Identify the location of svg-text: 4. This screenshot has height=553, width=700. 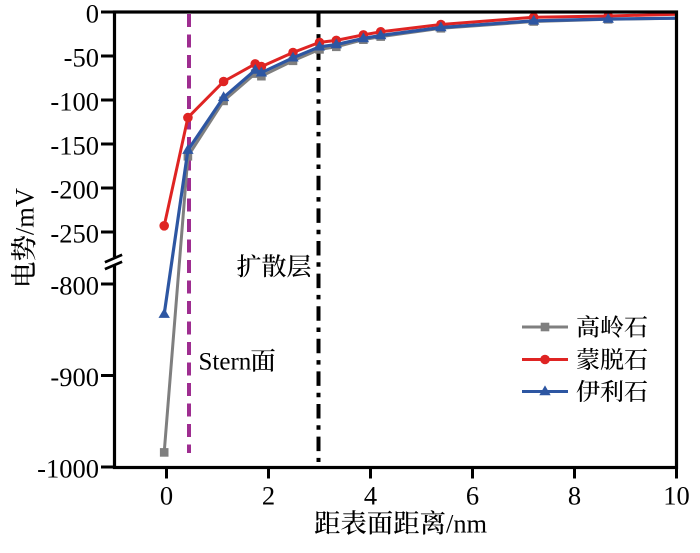
(370, 496).